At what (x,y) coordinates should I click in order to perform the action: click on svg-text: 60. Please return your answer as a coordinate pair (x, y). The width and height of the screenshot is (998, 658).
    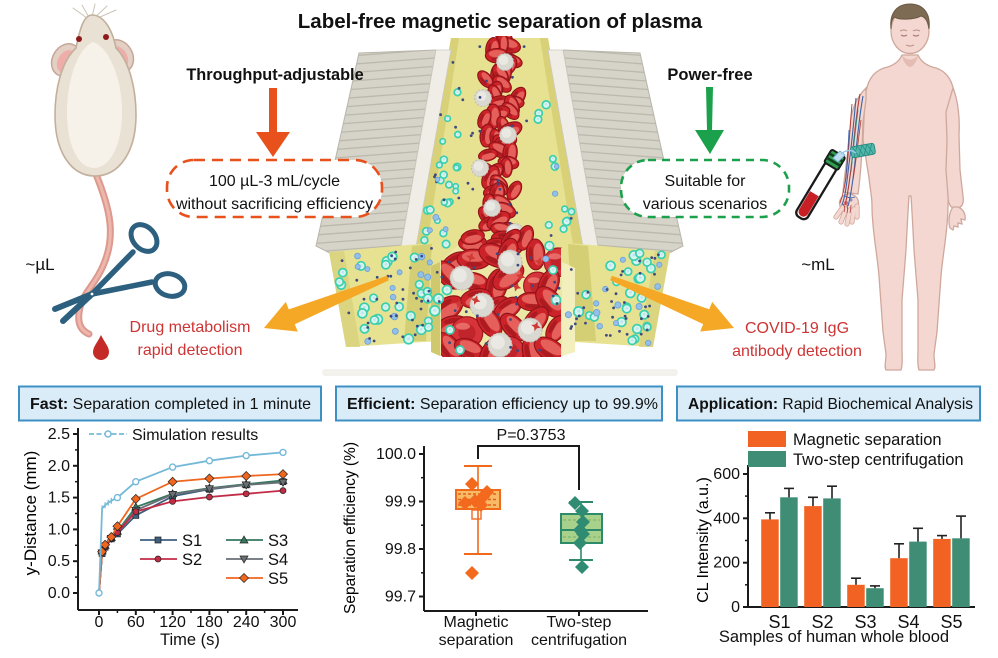
    Looking at the image, I should click on (136, 622).